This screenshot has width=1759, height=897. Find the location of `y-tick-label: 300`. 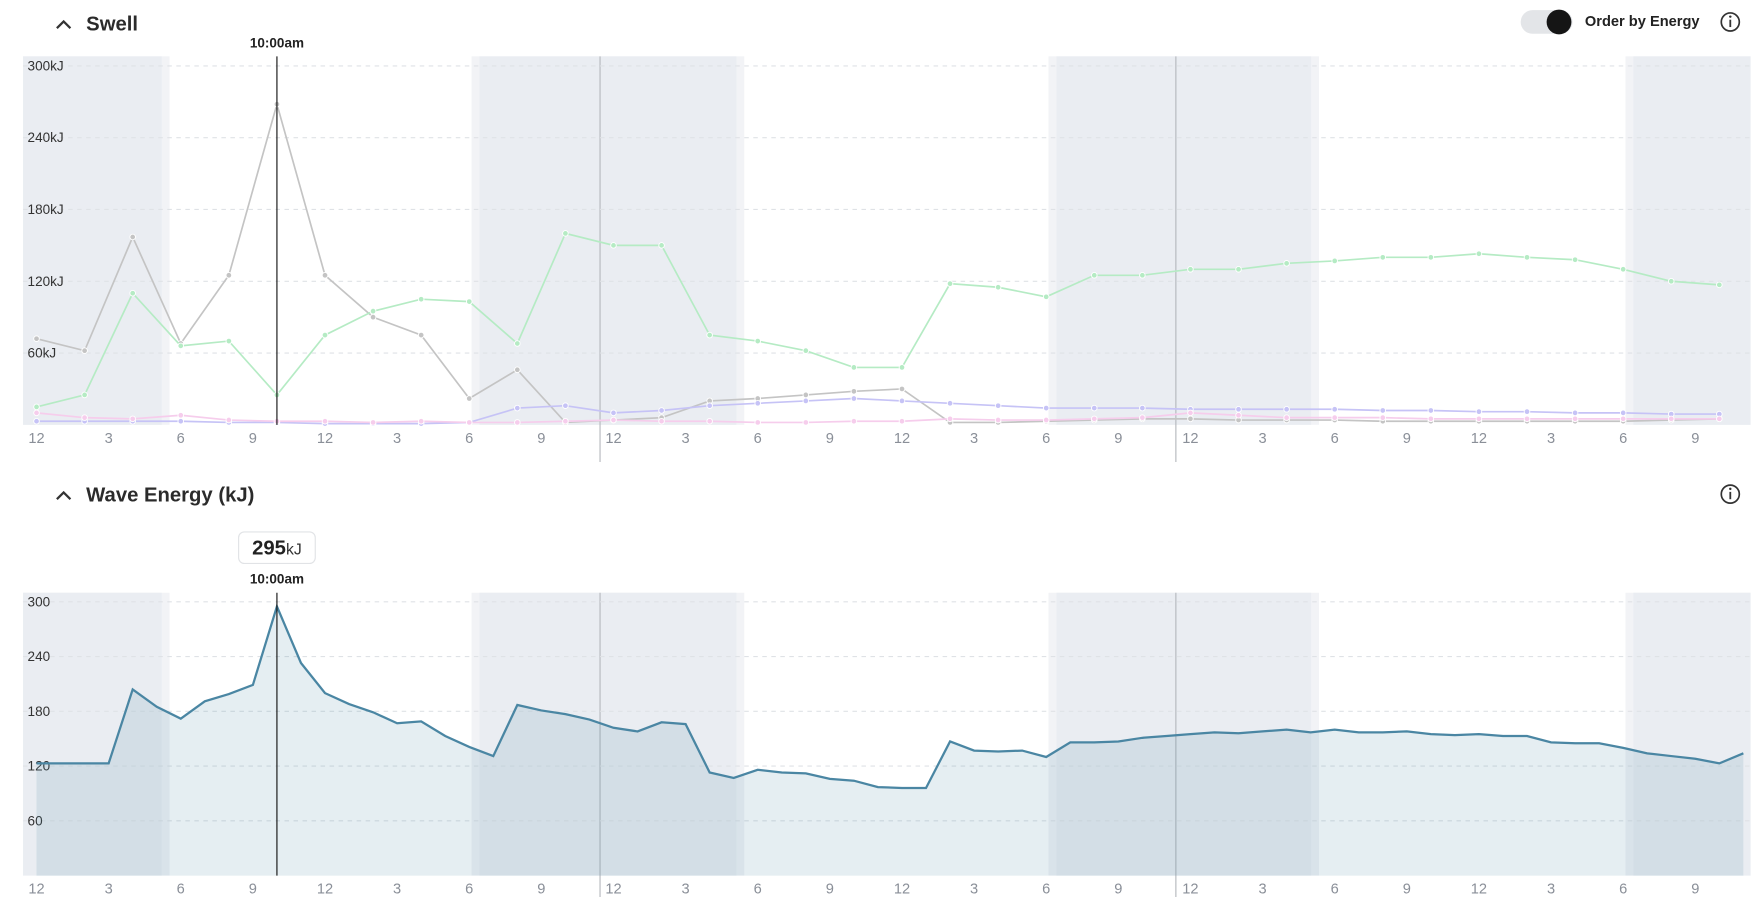

y-tick-label: 300 is located at coordinates (39, 601).